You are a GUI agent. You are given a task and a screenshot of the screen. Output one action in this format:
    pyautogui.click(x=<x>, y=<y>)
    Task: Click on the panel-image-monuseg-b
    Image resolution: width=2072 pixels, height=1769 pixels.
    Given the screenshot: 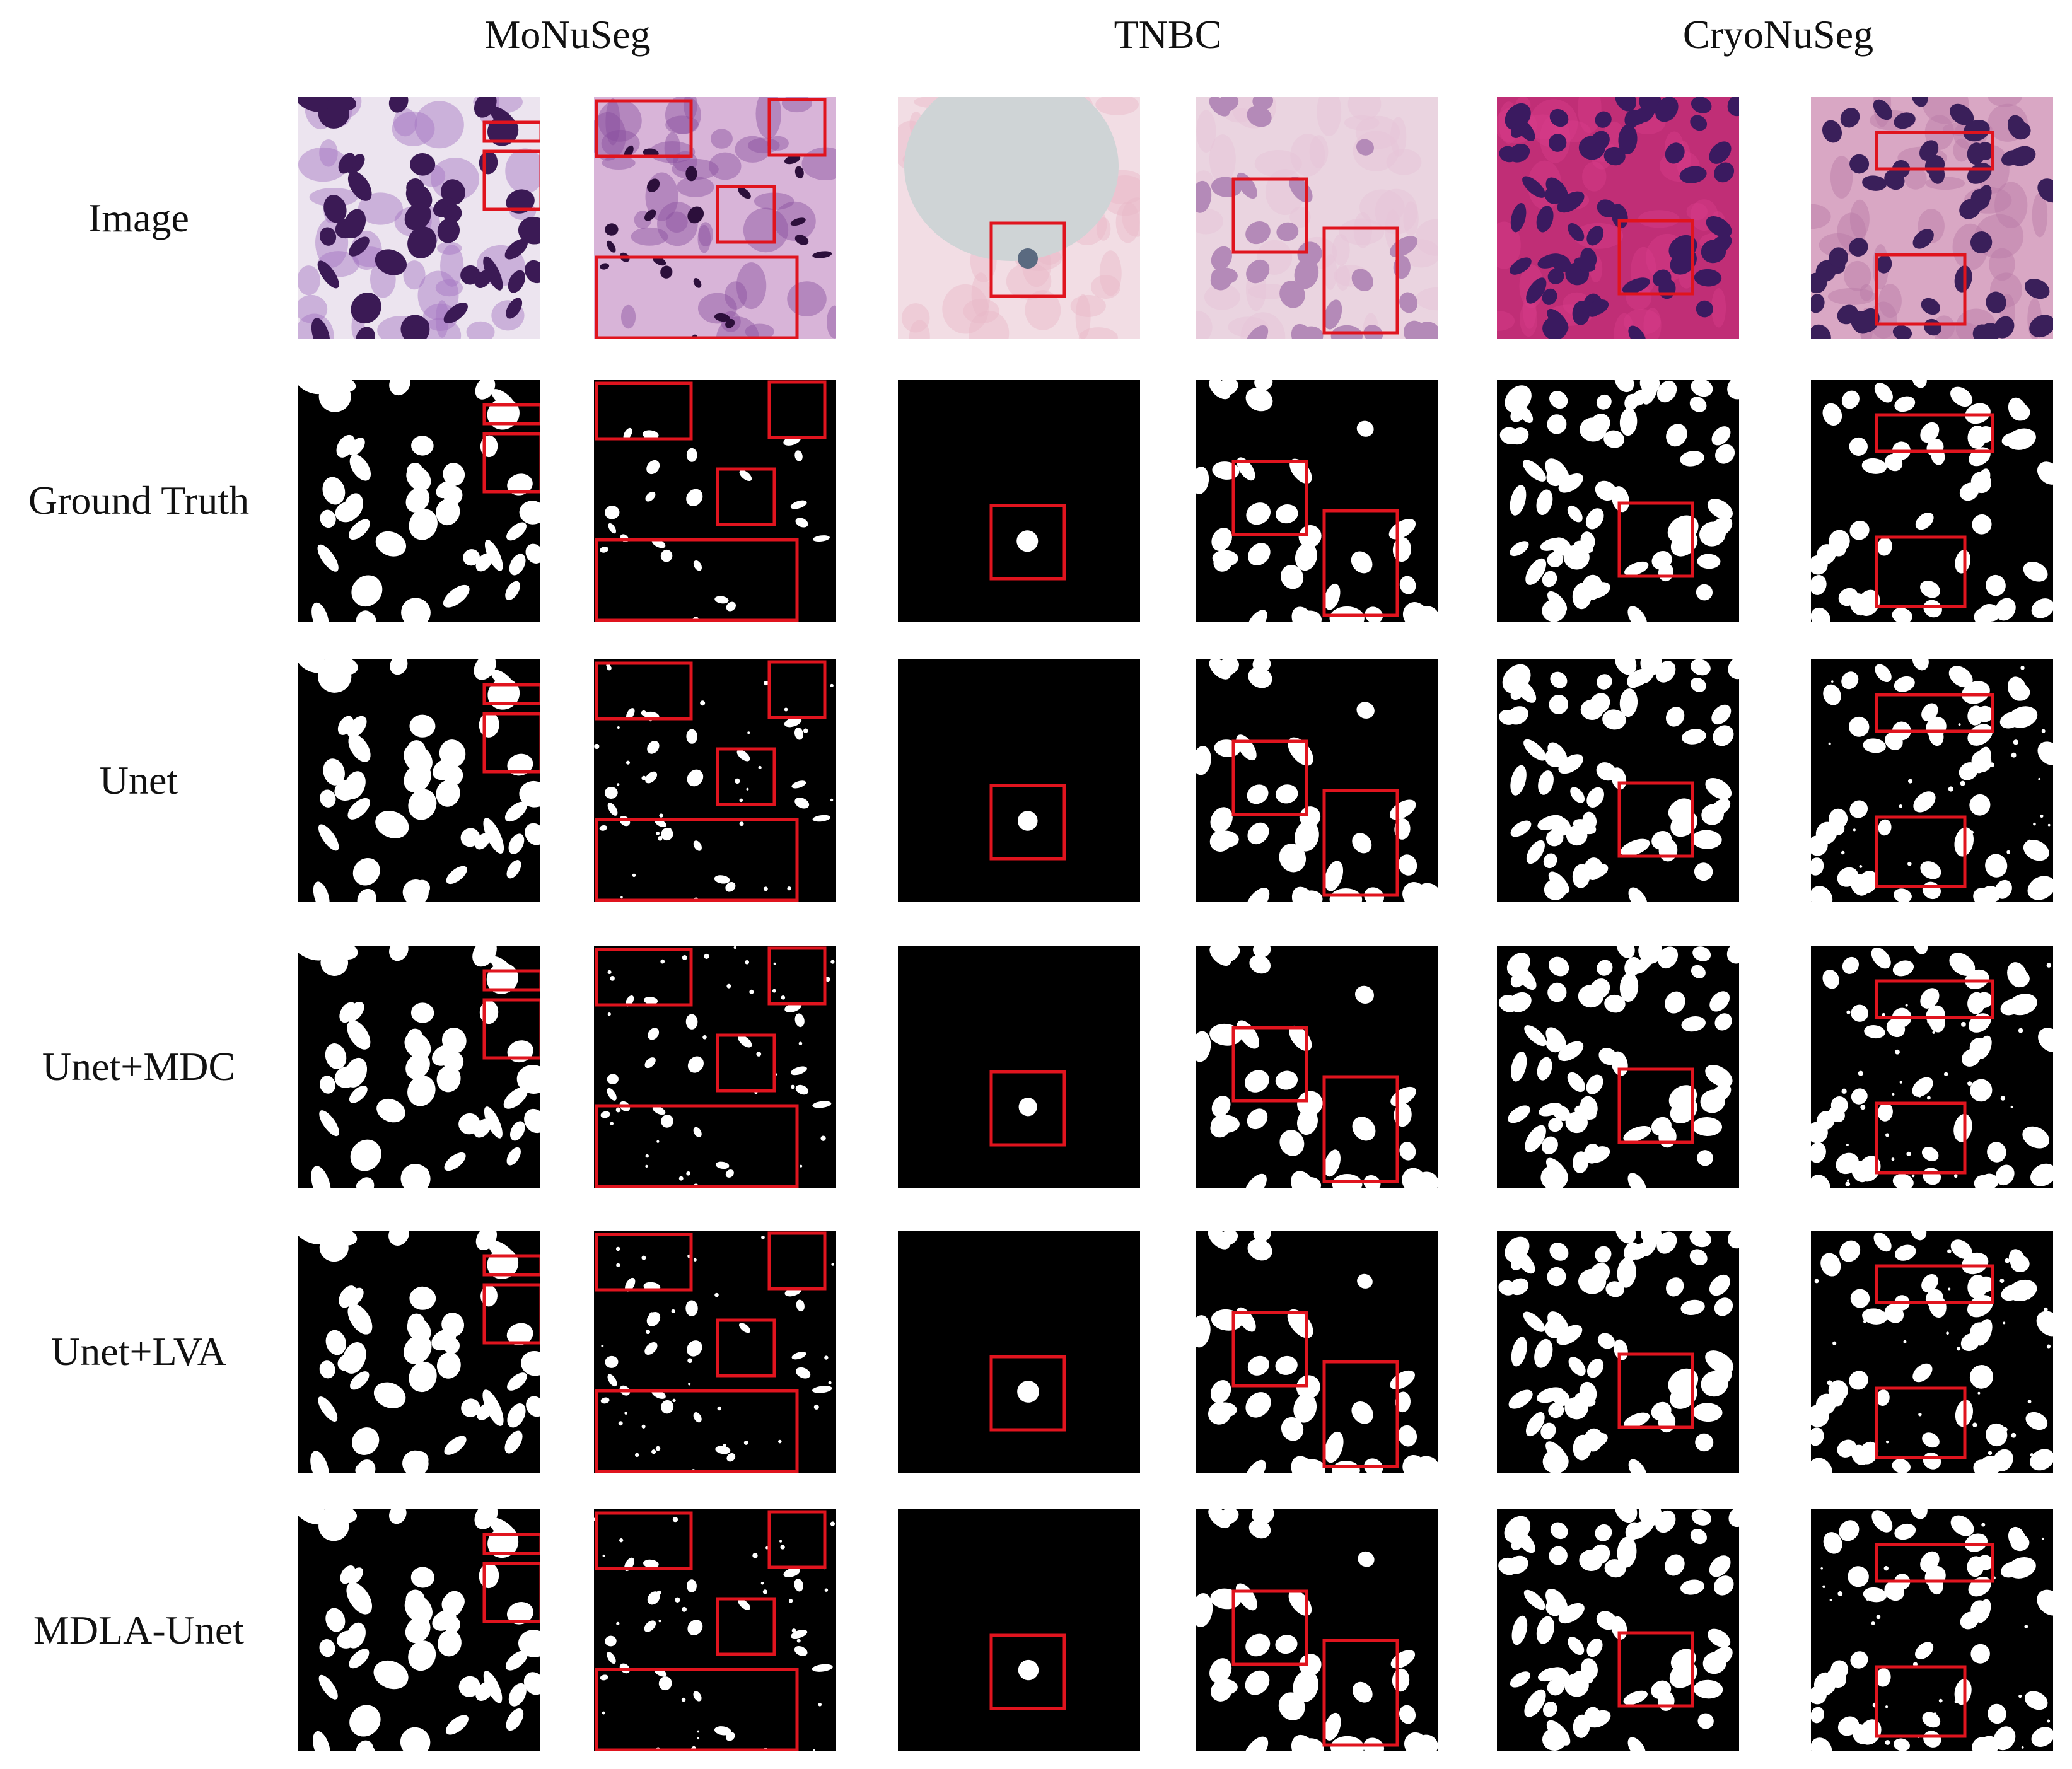 What is the action you would take?
    pyautogui.click(x=715, y=218)
    